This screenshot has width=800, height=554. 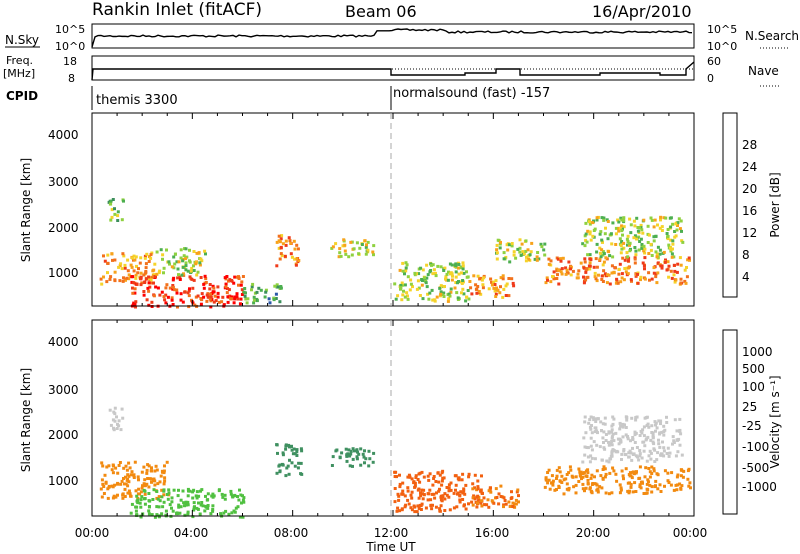 I want to click on power-colorbar-label: Power [dB], so click(x=775, y=204).